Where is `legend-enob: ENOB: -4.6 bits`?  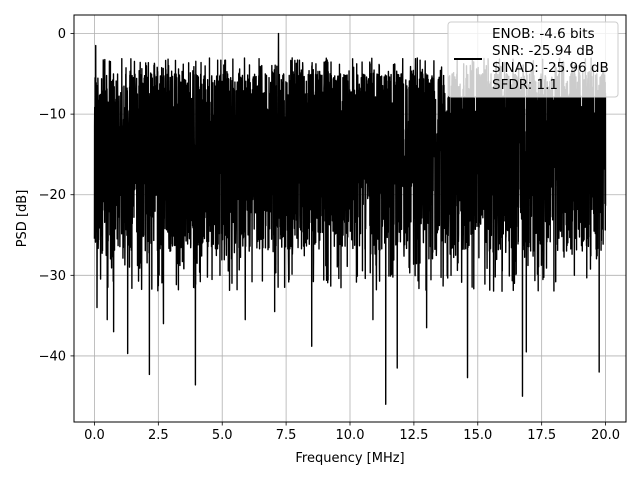 legend-enob: ENOB: -4.6 bits is located at coordinates (543, 34).